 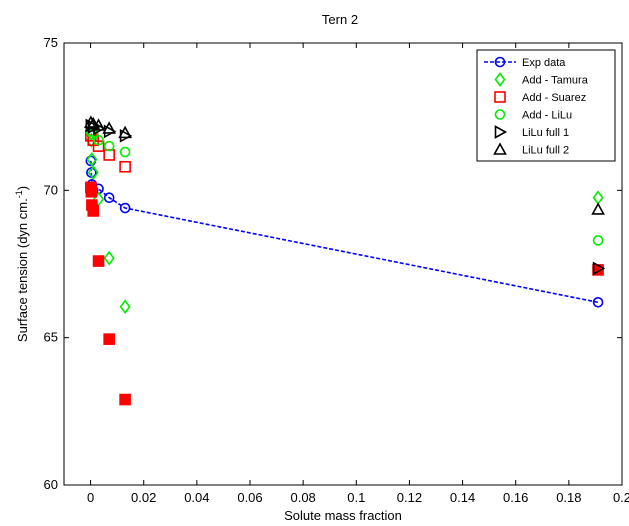 What do you see at coordinates (515, 497) in the screenshot?
I see `x-tick-label: 0.16` at bounding box center [515, 497].